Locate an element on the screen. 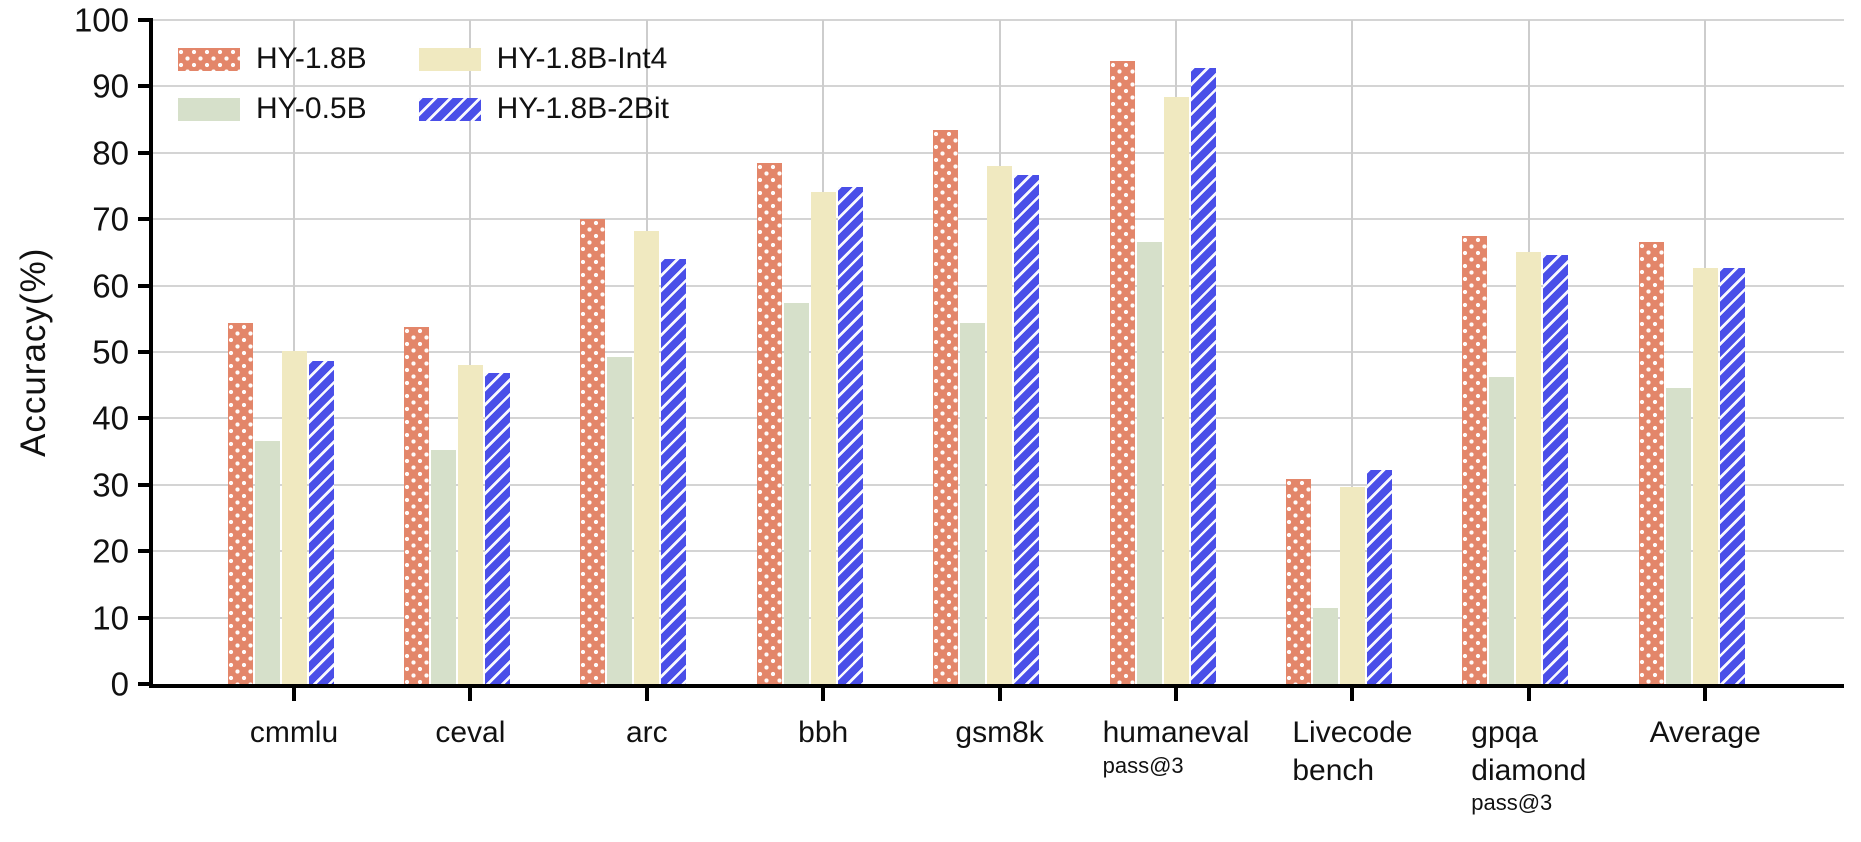  x-axis-label-line: gpqa is located at coordinates (1505, 732).